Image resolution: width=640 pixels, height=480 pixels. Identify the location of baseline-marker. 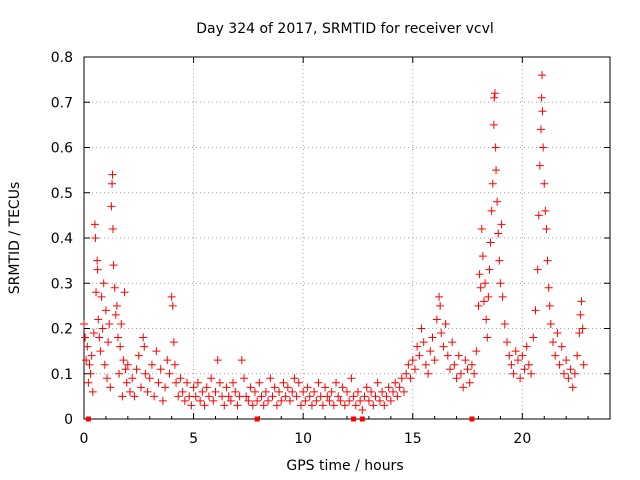
(362, 419).